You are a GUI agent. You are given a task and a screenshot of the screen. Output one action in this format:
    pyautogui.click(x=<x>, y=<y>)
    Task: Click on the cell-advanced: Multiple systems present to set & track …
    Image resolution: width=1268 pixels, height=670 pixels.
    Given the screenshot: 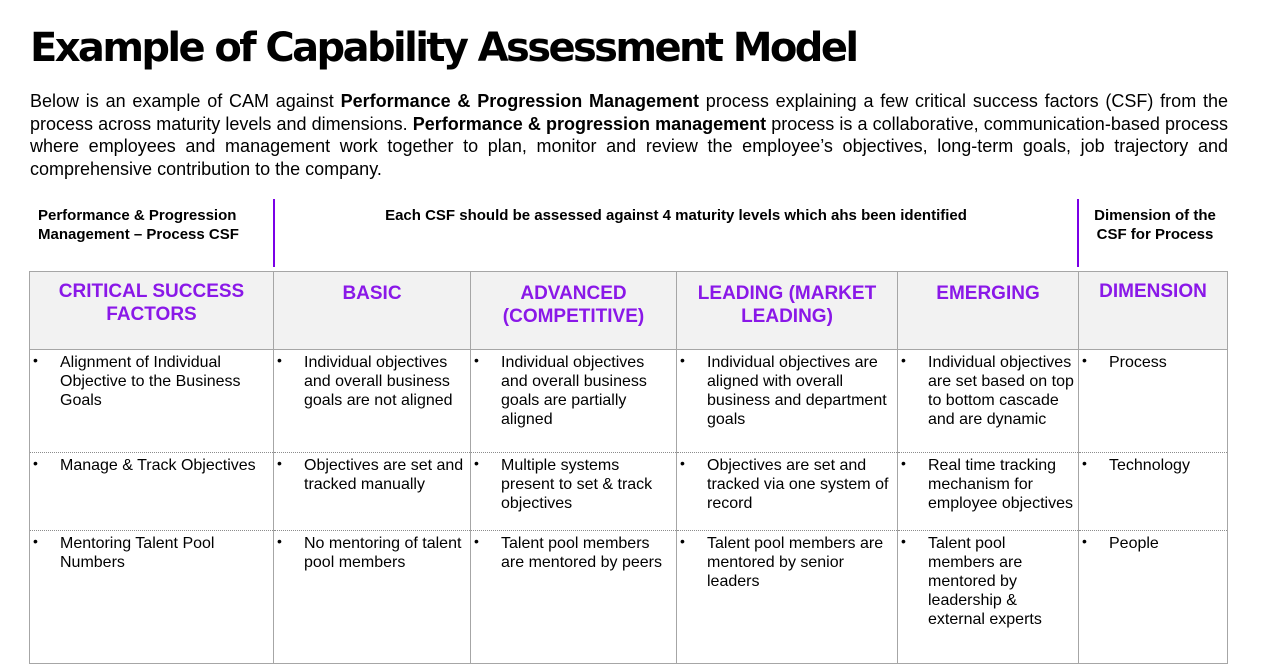 What is the action you would take?
    pyautogui.click(x=573, y=491)
    